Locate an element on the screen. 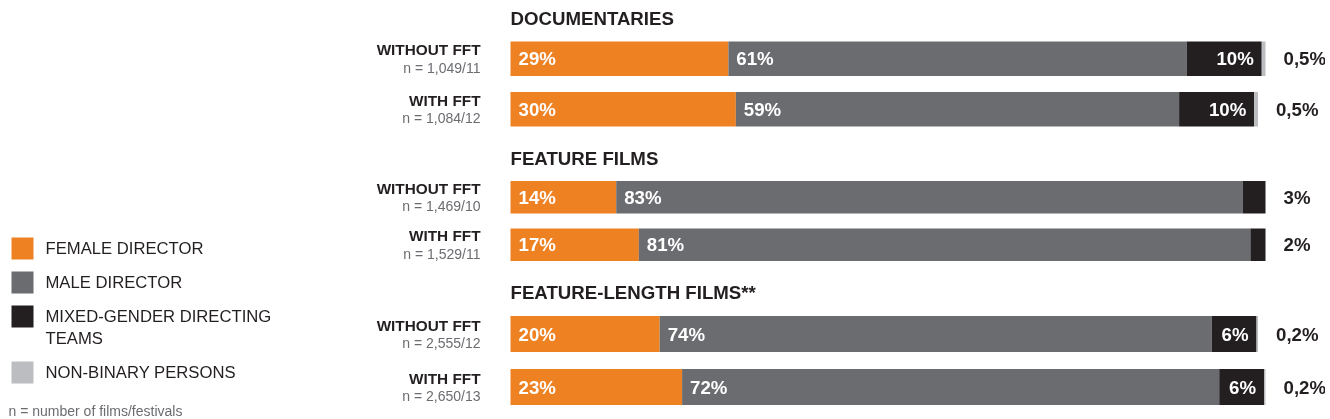 This screenshot has height=419, width=1330. legend-label: NON-BINARY PERSONS is located at coordinates (140, 372).